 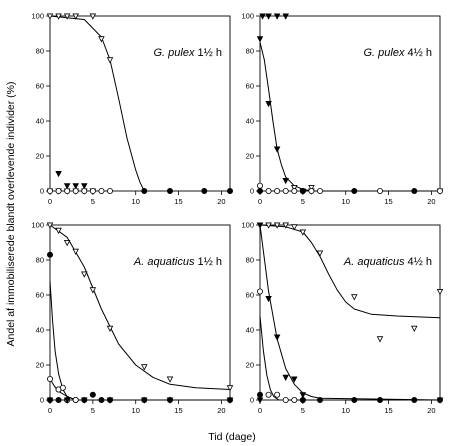 I want to click on panel-title: A. aquaticus 1½ h, so click(x=177, y=262).